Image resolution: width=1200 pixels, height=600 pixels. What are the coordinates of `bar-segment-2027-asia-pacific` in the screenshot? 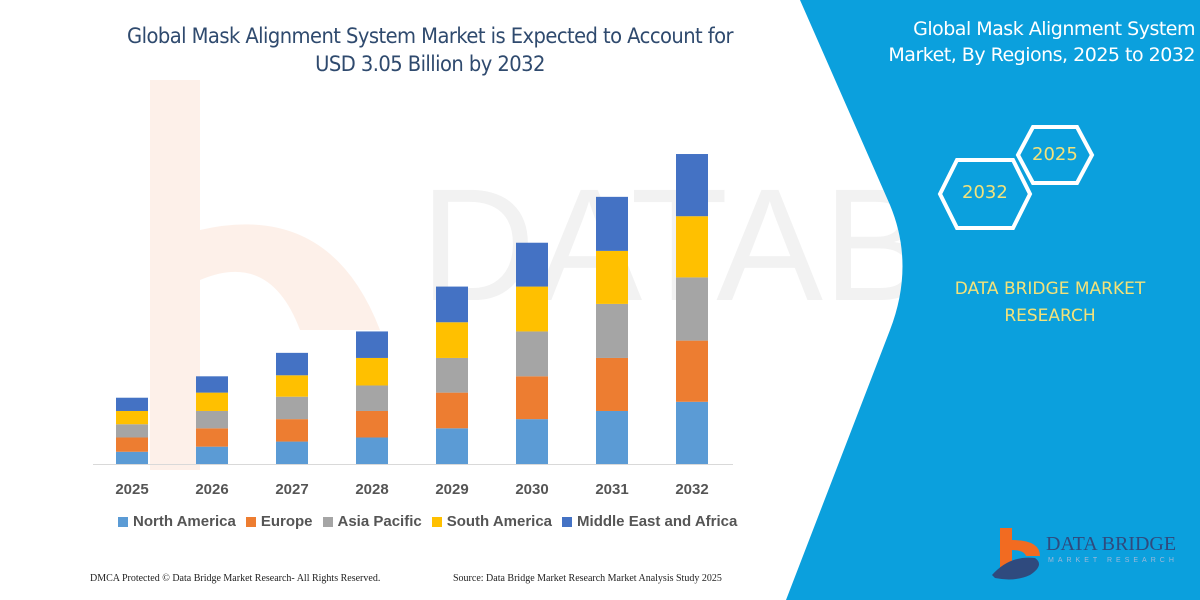 It's located at (292, 408).